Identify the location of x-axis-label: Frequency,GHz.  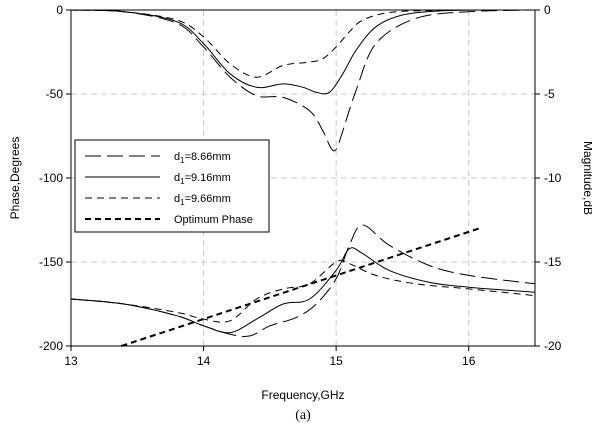
(302, 395).